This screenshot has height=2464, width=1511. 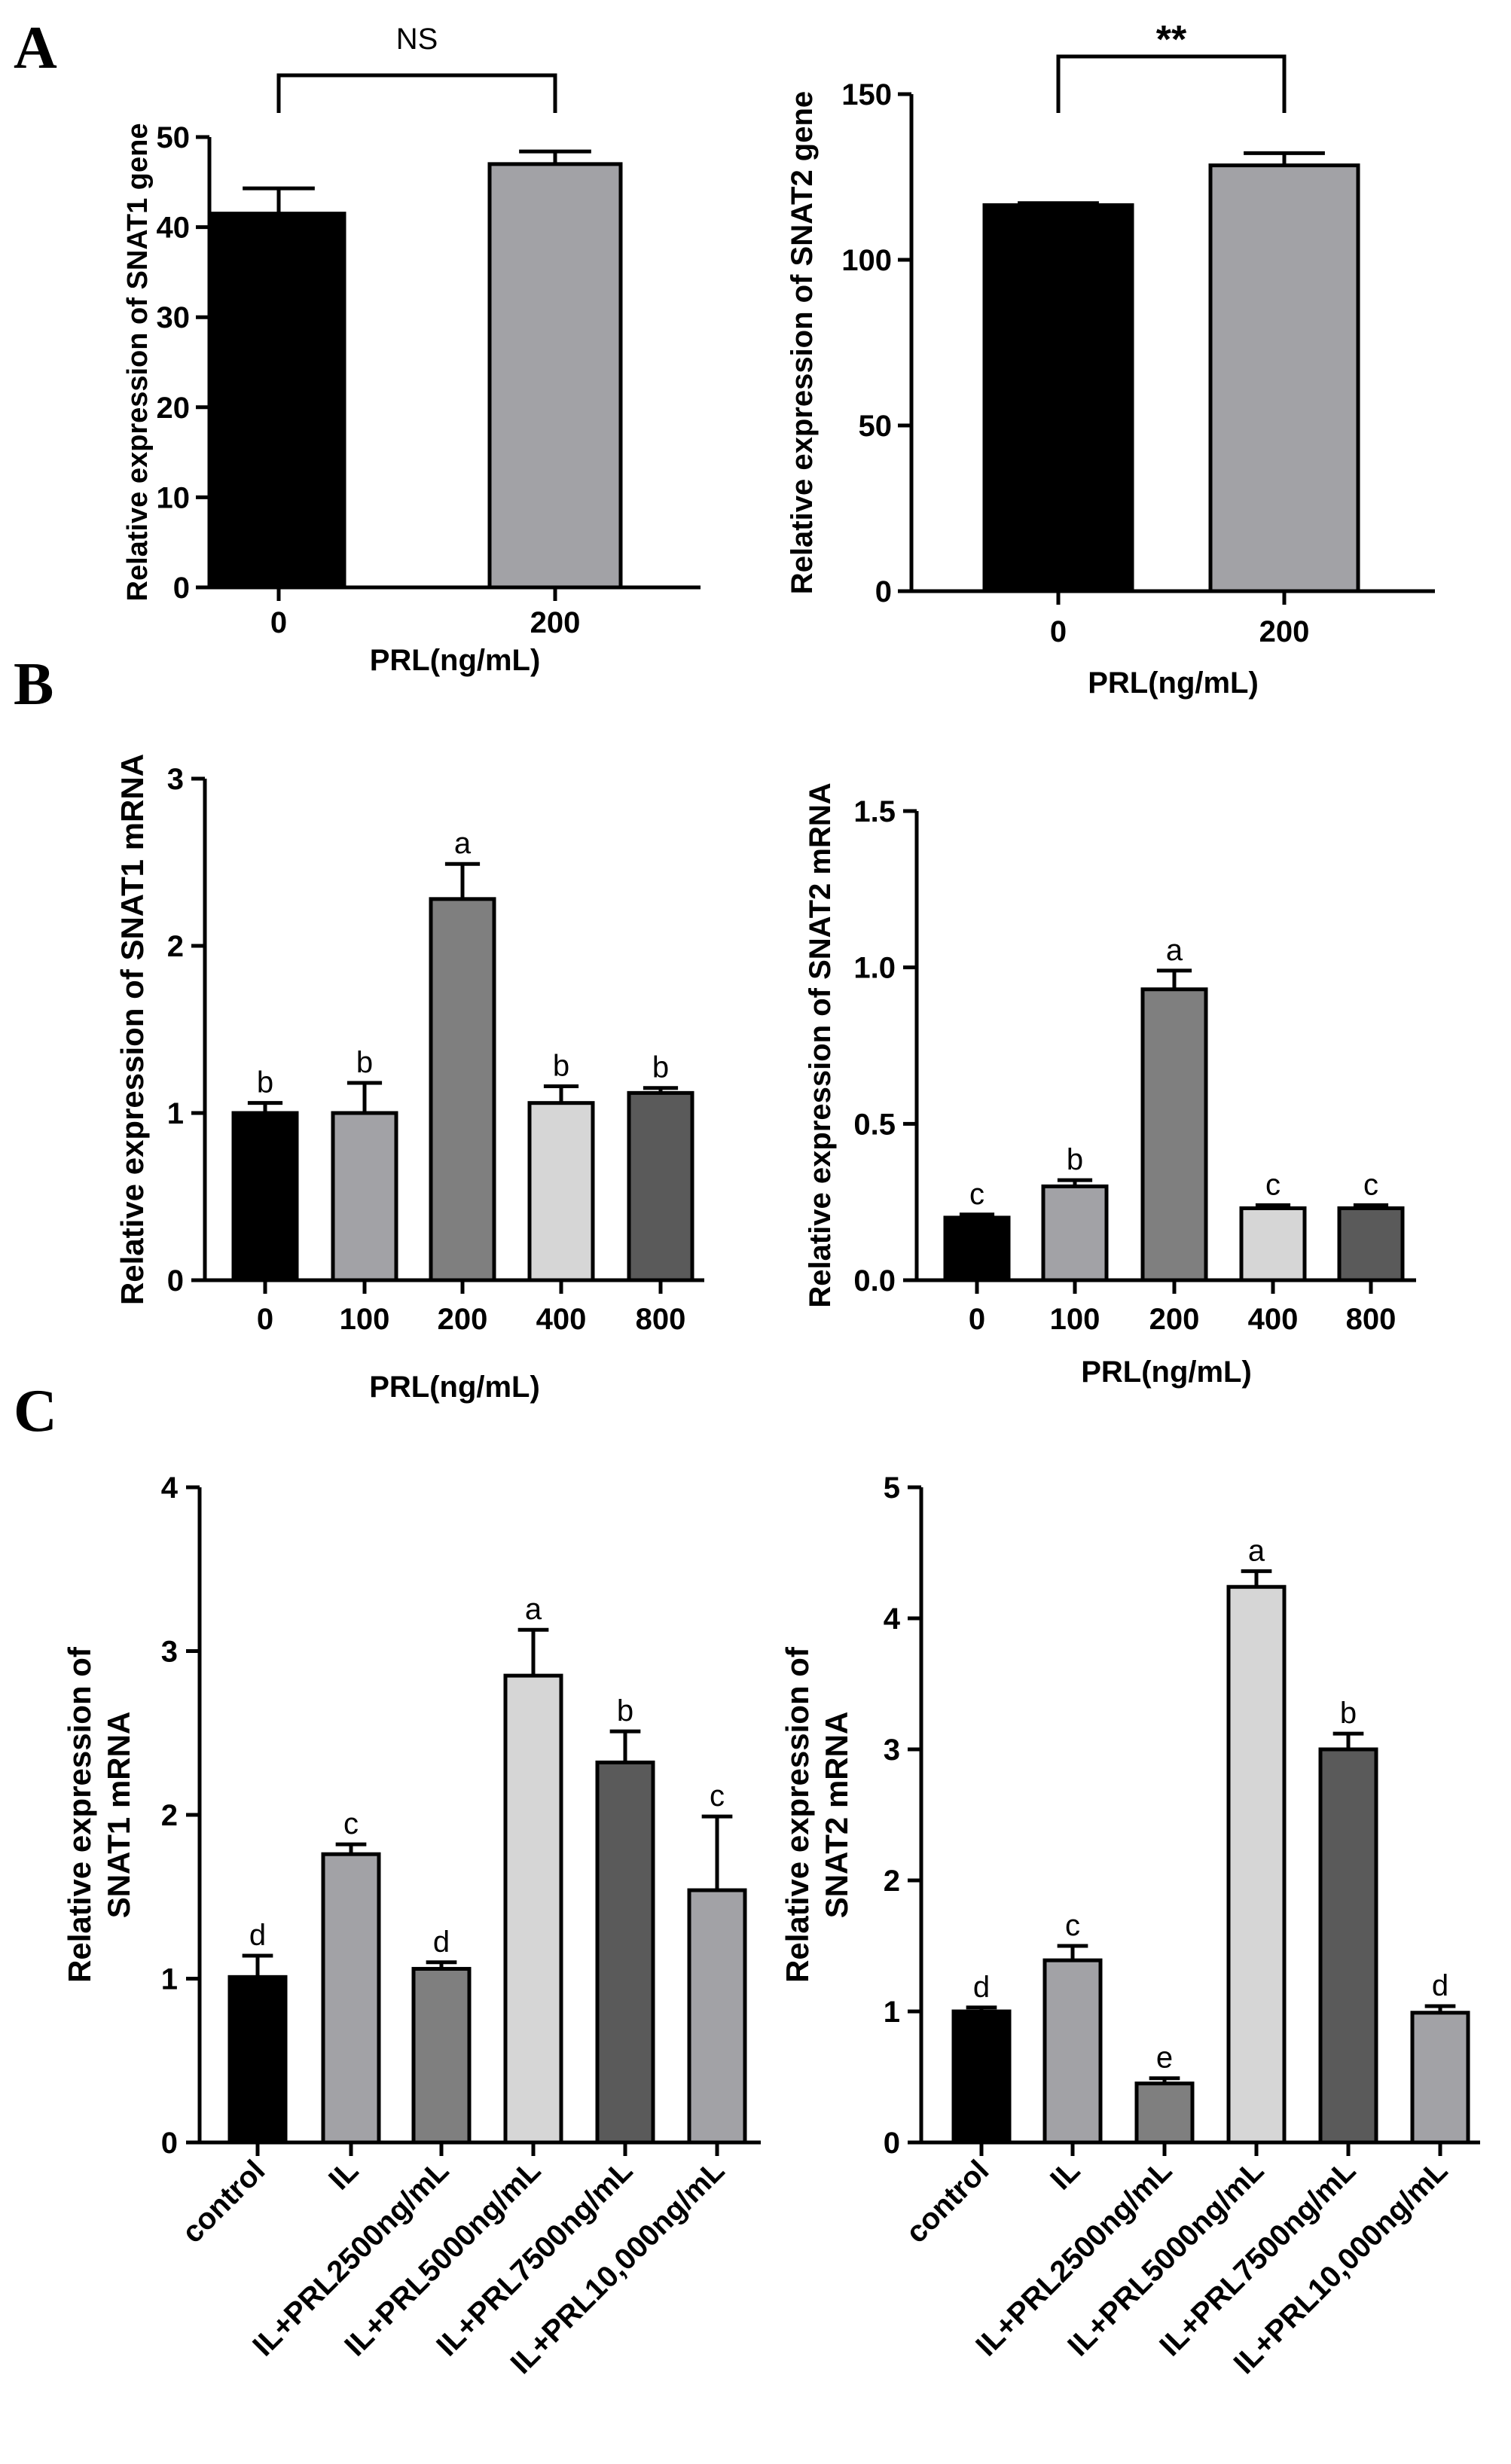 What do you see at coordinates (874, 968) in the screenshot?
I see `y-tick-label: 1.0` at bounding box center [874, 968].